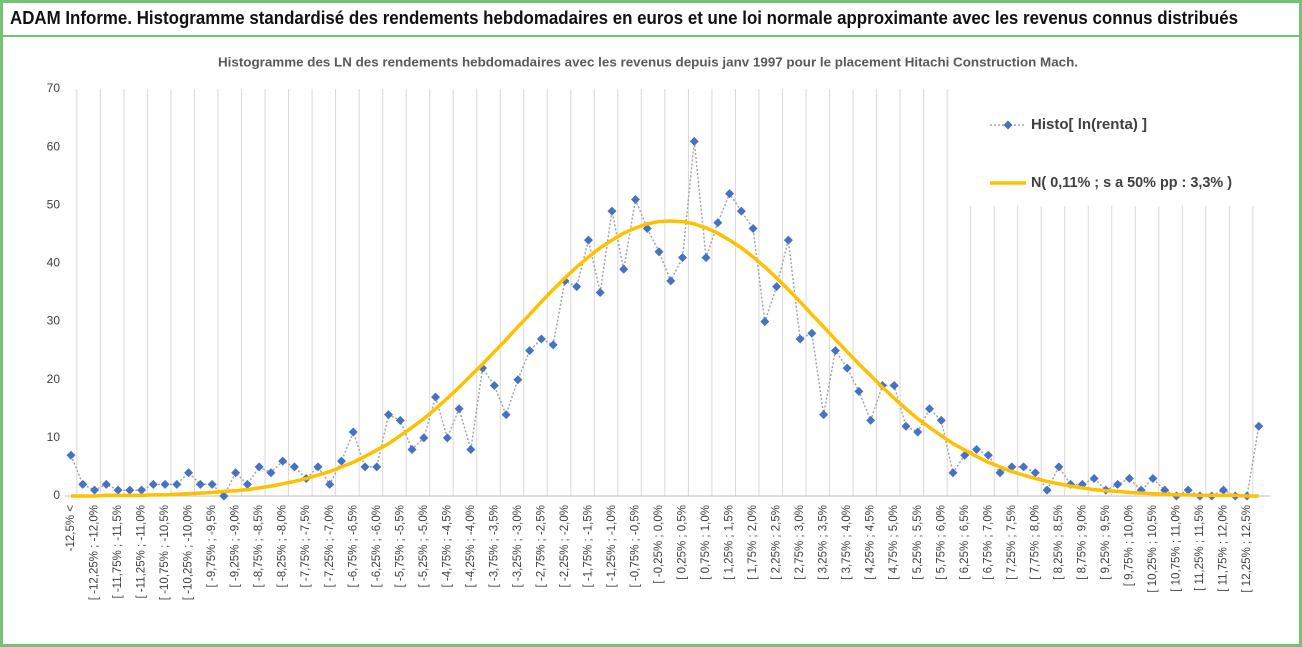  What do you see at coordinates (753, 542) in the screenshot?
I see `x-tick-label: [ 1,75% ; 2,0%` at bounding box center [753, 542].